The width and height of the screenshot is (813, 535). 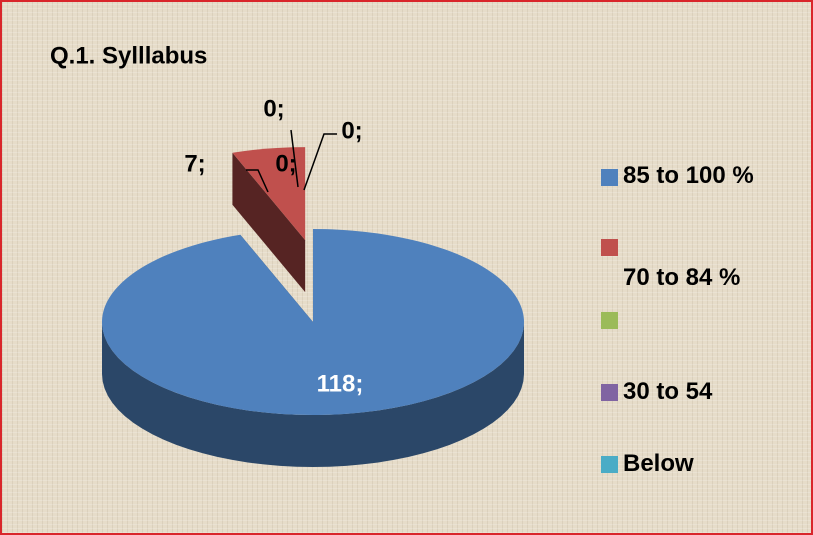 What do you see at coordinates (668, 391) in the screenshot?
I see `legend-label: 30 to 54` at bounding box center [668, 391].